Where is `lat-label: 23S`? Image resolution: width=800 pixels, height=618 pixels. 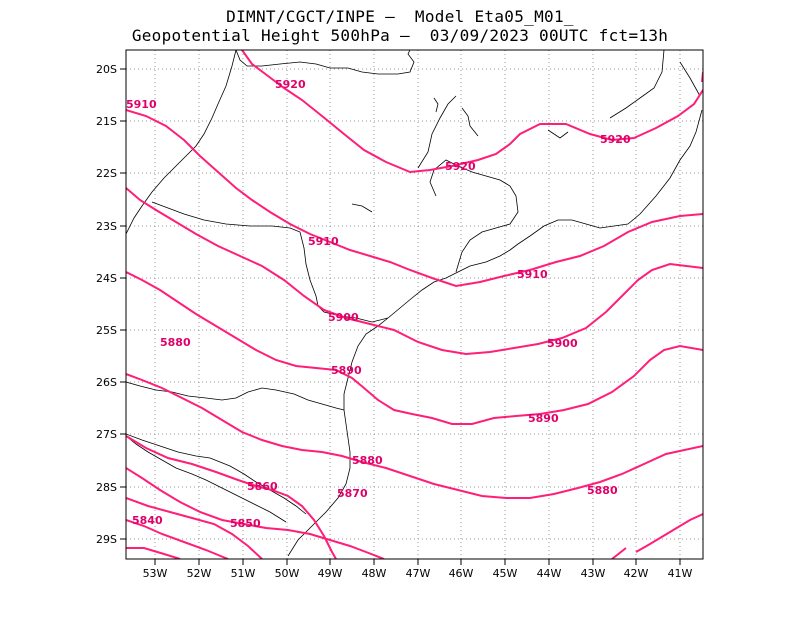 lat-label: 23S is located at coordinates (106, 226).